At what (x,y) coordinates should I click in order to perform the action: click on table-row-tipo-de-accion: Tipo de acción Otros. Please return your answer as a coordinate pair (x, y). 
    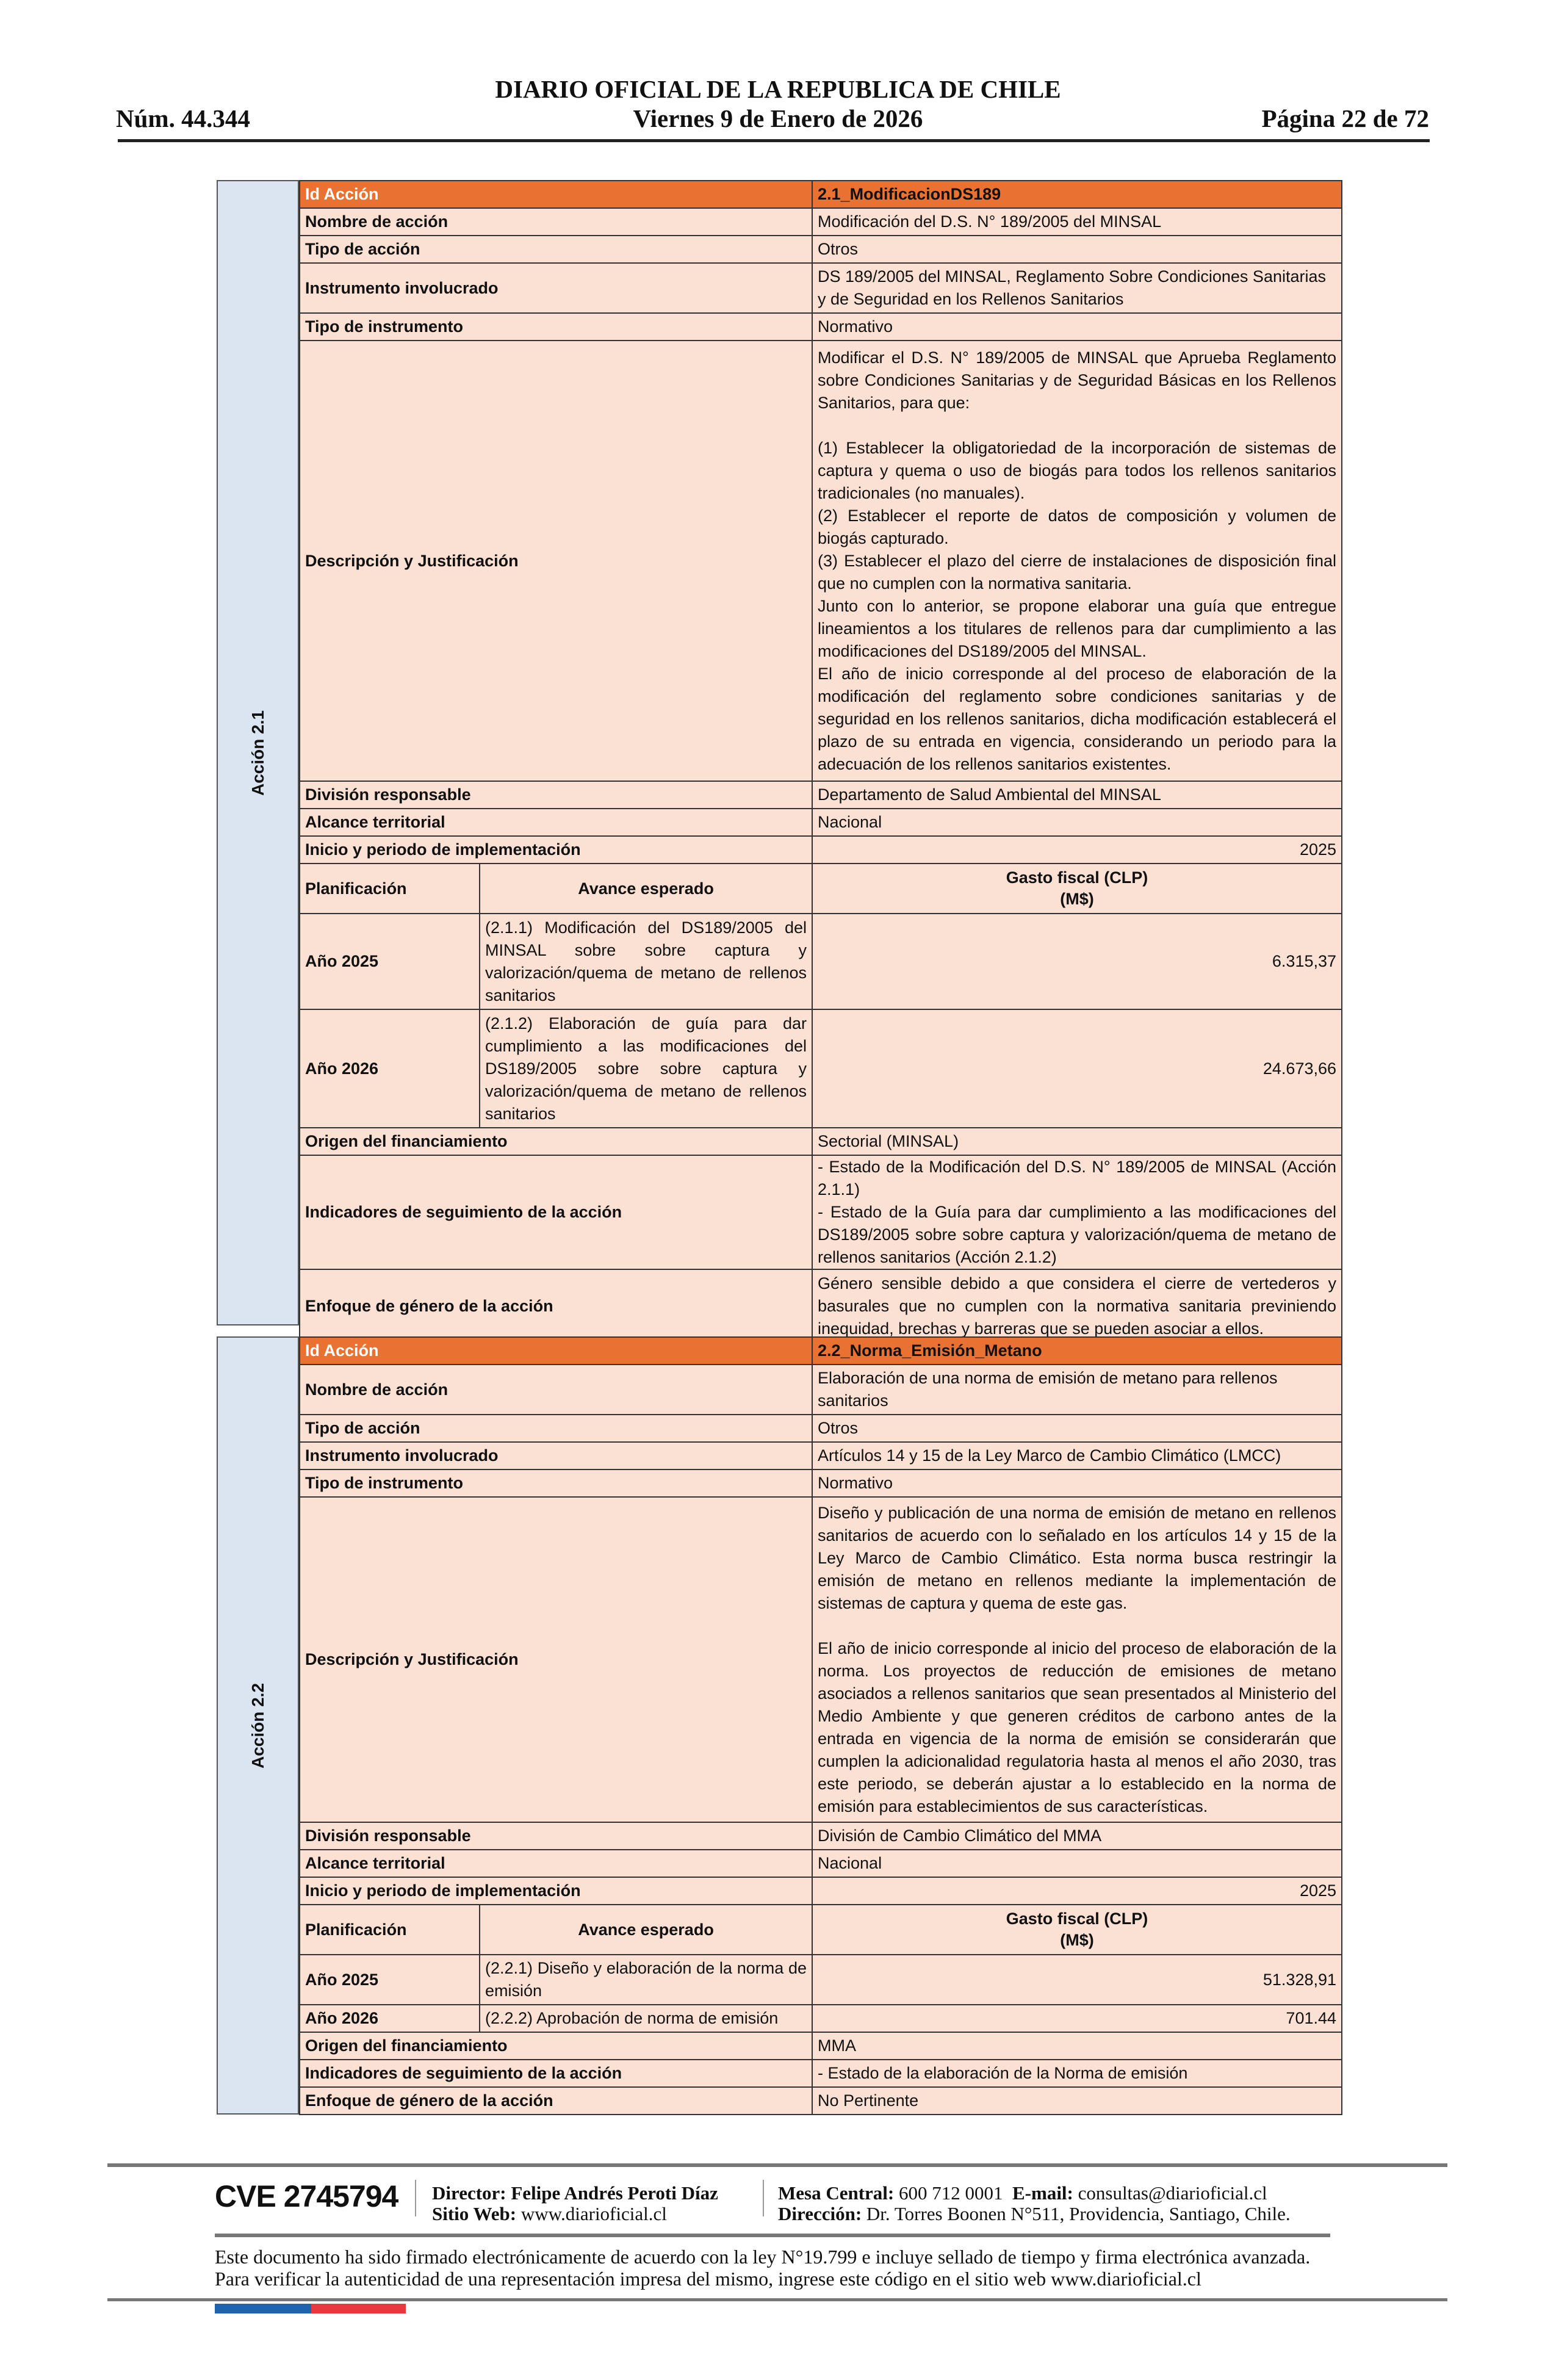
    Looking at the image, I should click on (821, 250).